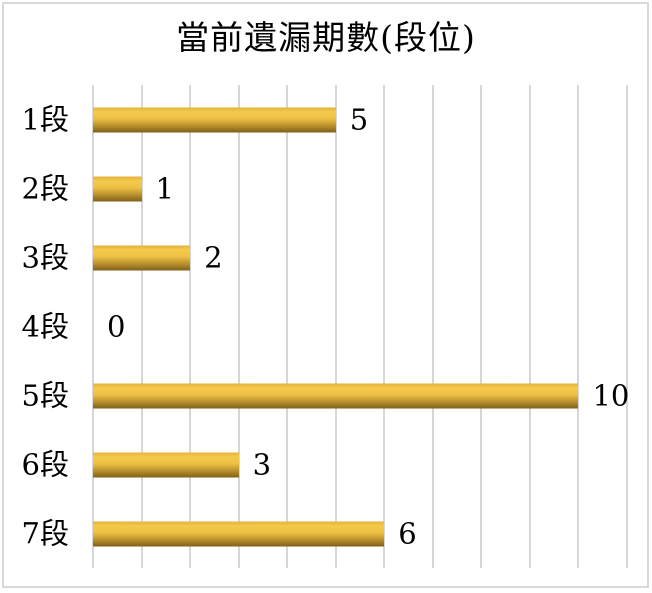 This screenshot has width=652, height=593. What do you see at coordinates (324, 257) in the screenshot?
I see `bar-row: 3段 2` at bounding box center [324, 257].